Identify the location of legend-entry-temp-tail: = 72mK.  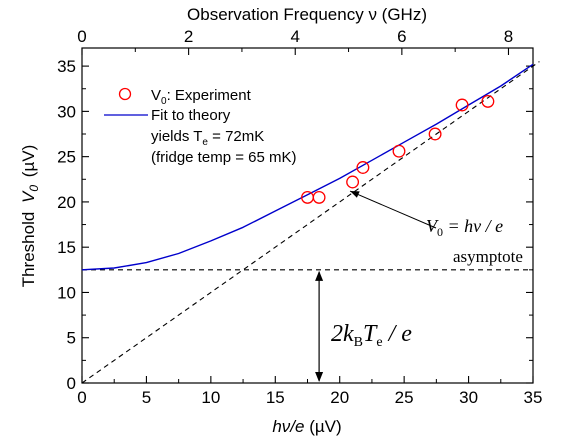
(236, 136).